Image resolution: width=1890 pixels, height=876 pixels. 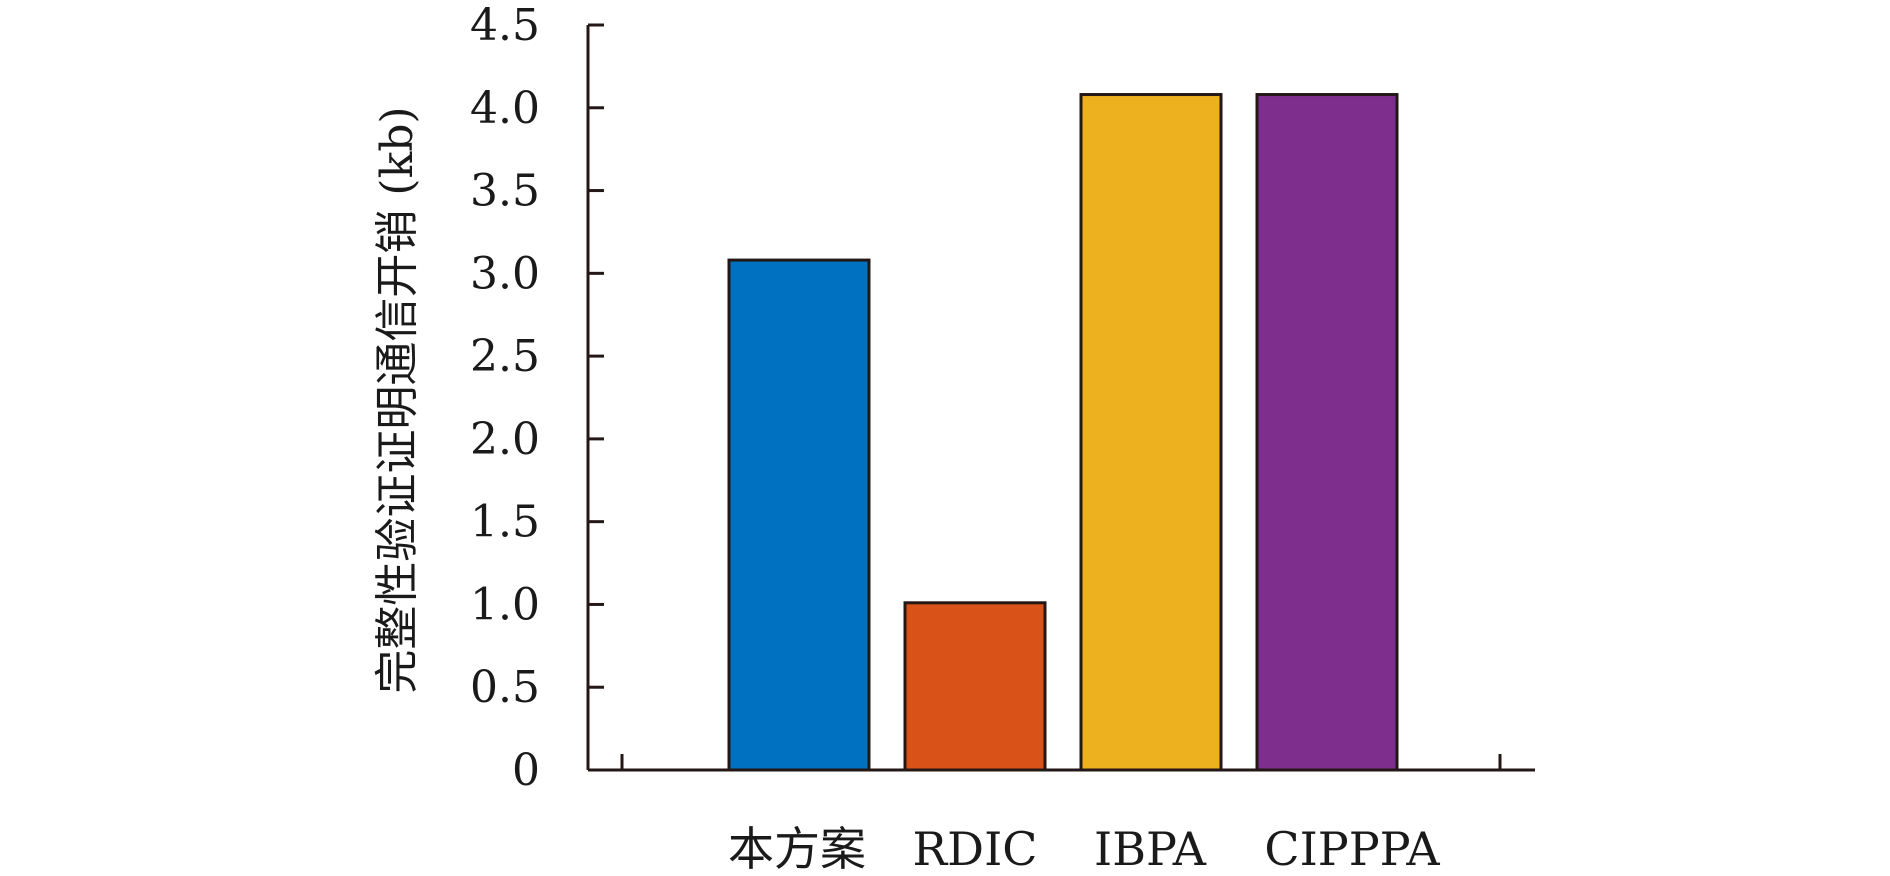 I want to click on y-tick-label: 0, so click(x=526, y=770).